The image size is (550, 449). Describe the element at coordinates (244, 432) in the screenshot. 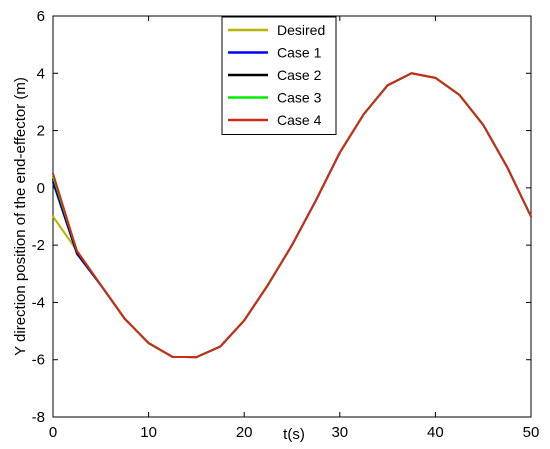

I see `x-tick-label: 20` at that location.